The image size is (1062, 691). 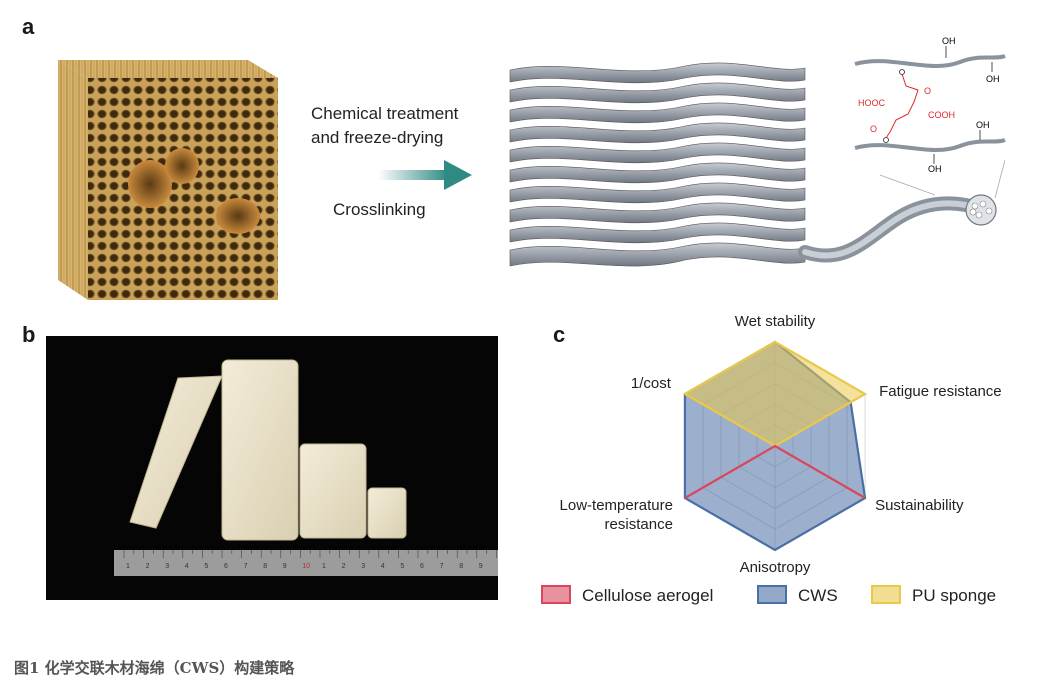 I want to click on panel-label-c: c, so click(x=559, y=334).